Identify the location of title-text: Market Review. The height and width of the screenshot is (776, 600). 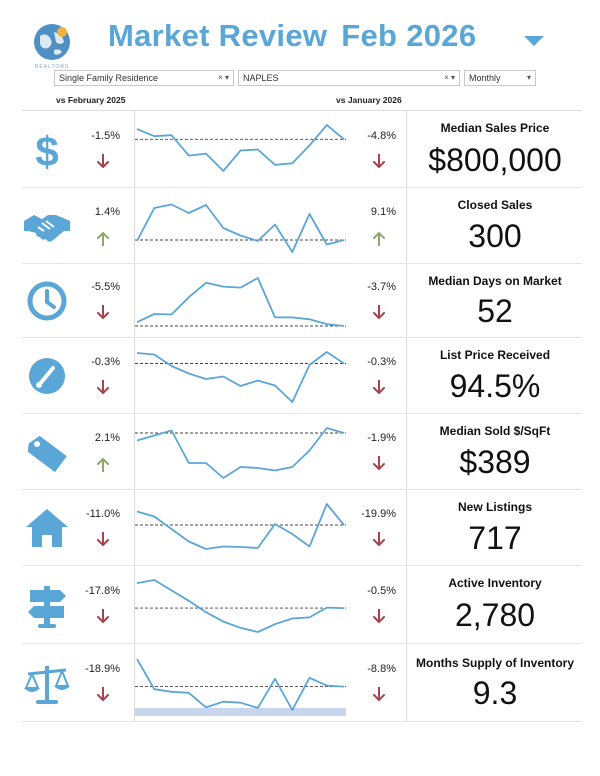
(218, 35).